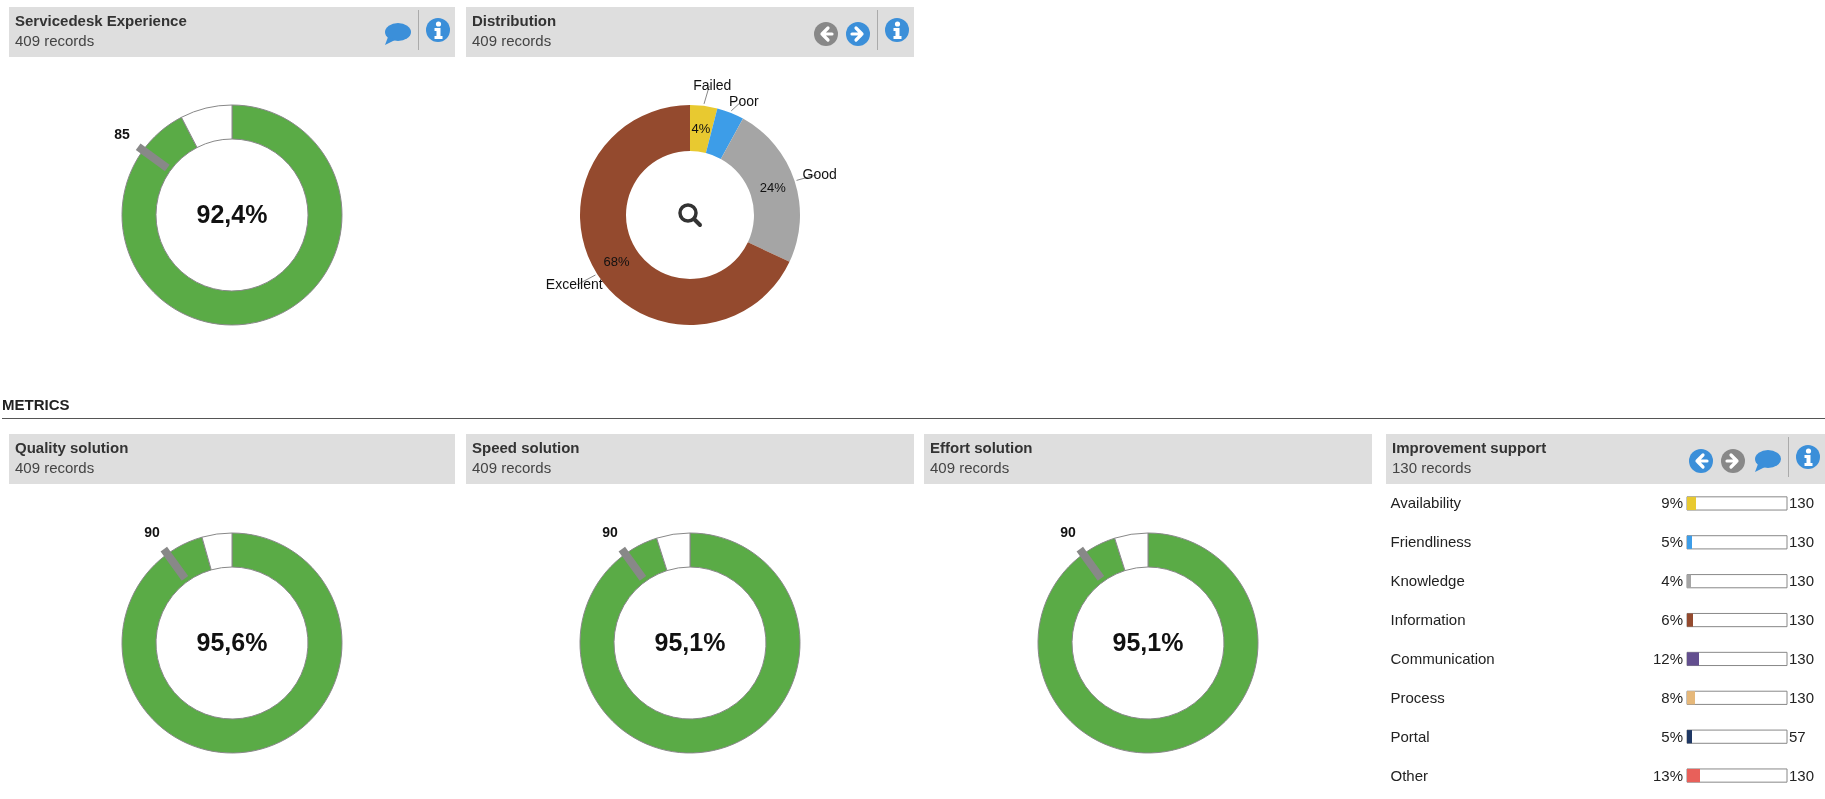 This screenshot has height=799, width=1825. I want to click on y-tick-label: Information, so click(1428, 620).